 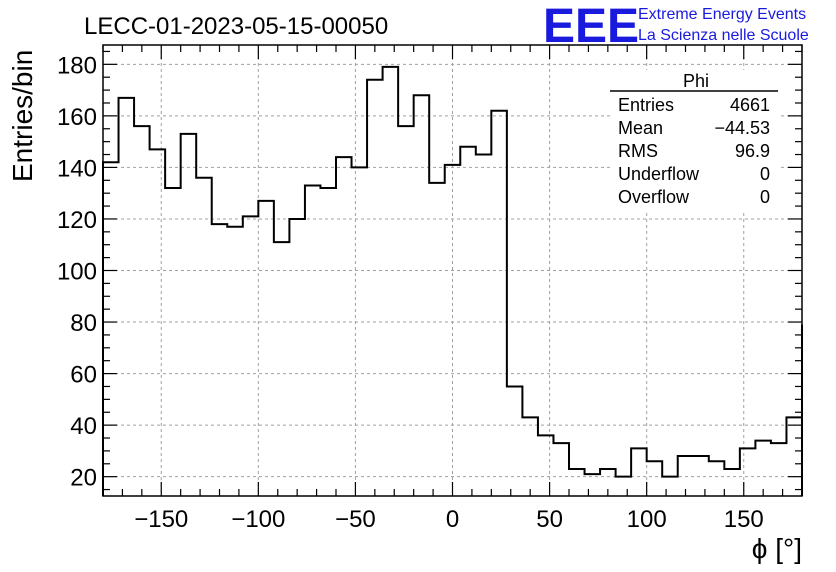 I want to click on stats-overflow-value: 0, so click(x=765, y=197).